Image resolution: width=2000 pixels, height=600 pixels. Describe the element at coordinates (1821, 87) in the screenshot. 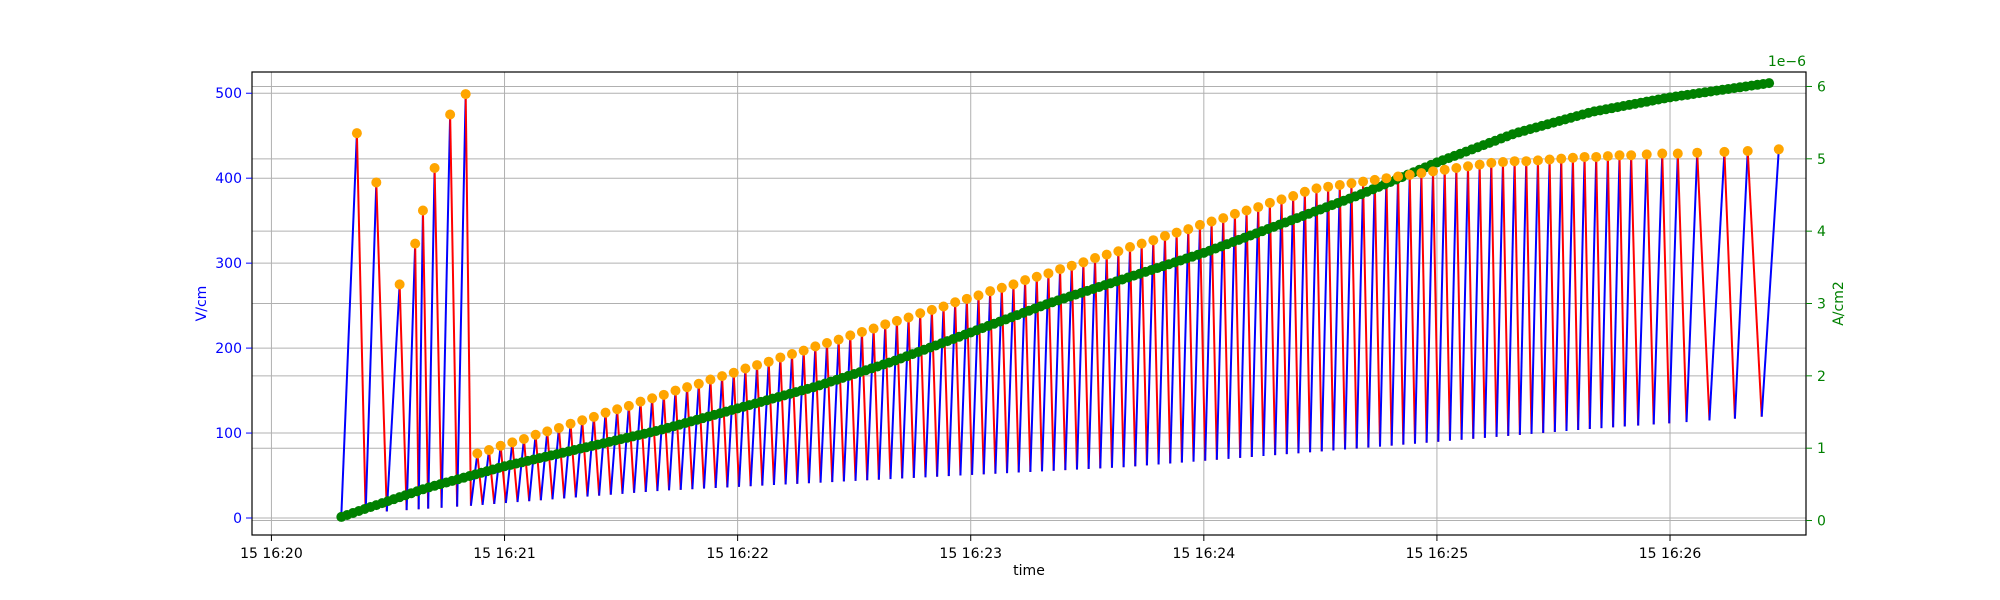

I see `right-tick-label: 6` at that location.